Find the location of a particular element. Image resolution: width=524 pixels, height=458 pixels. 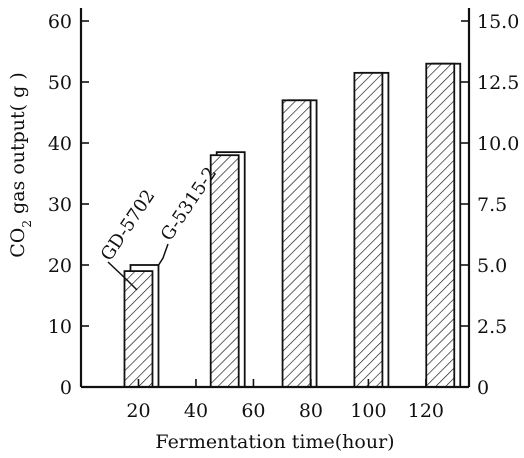

y-tick-label-50: 50 is located at coordinates (60, 83).